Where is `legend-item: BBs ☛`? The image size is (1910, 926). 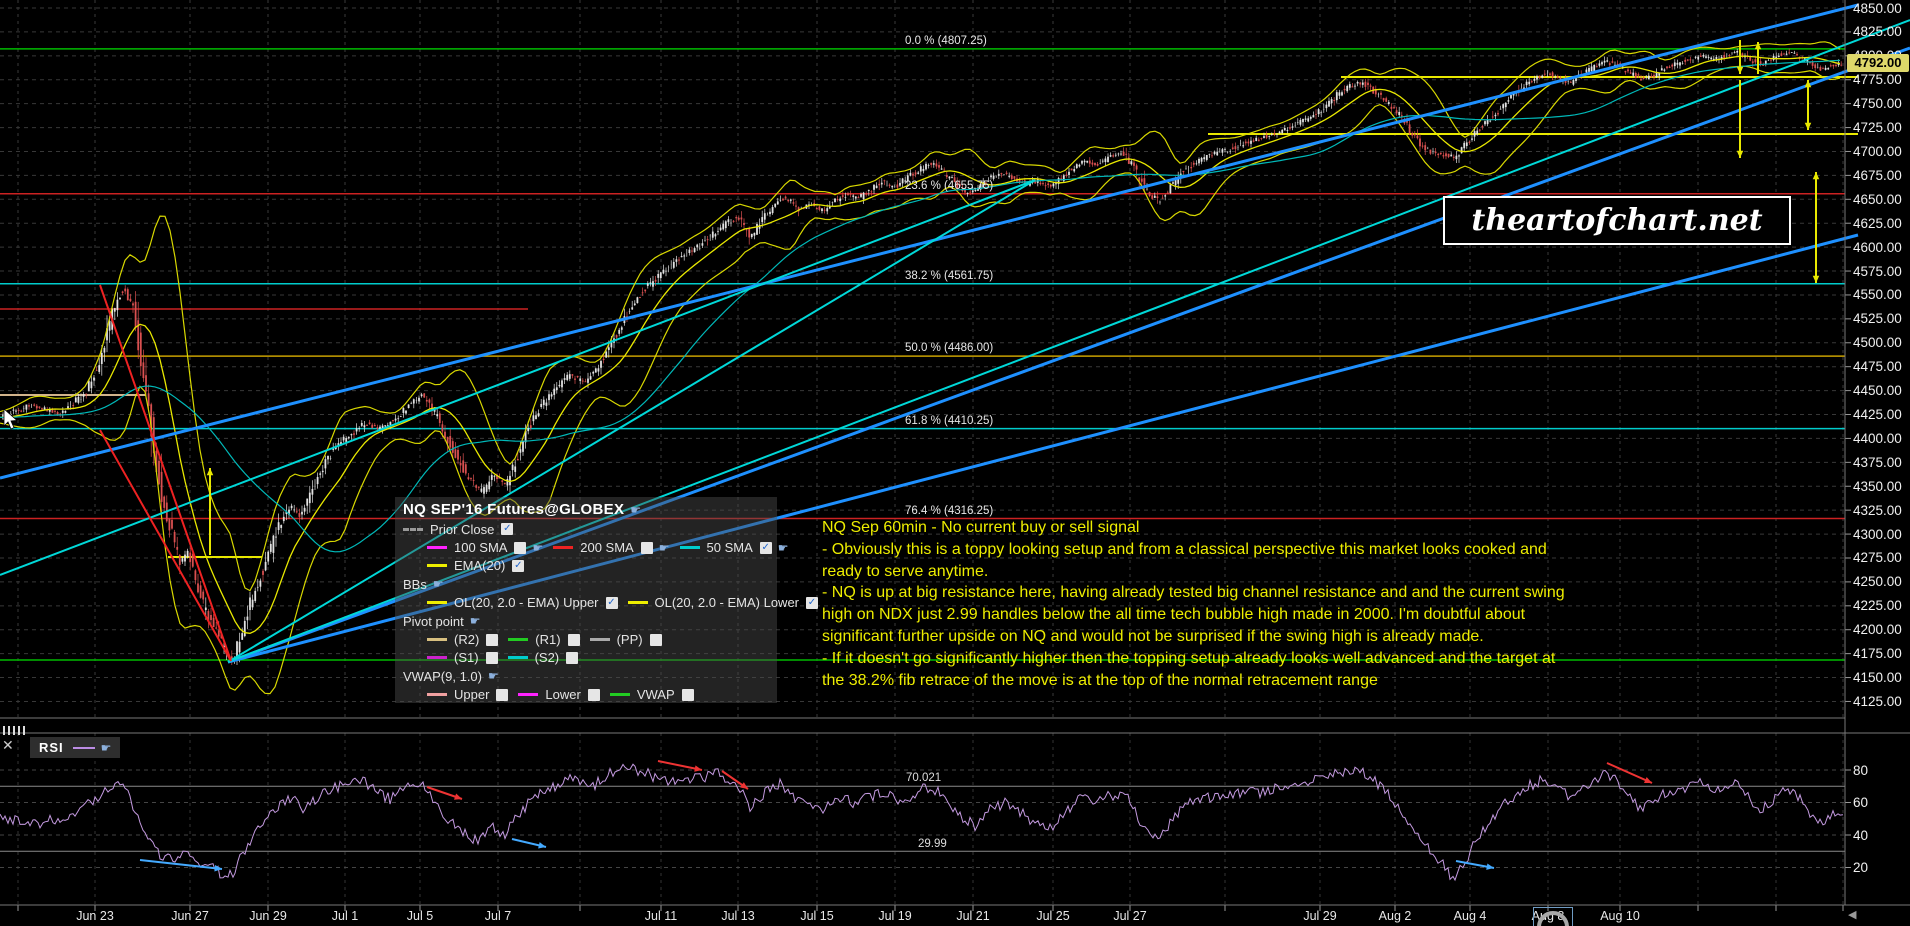
legend-item: BBs ☛ is located at coordinates (423, 584).